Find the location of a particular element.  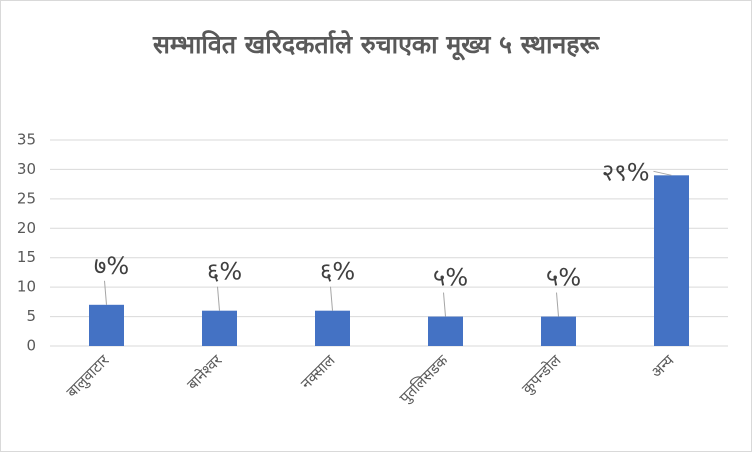

data-label: २९% is located at coordinates (626, 172).